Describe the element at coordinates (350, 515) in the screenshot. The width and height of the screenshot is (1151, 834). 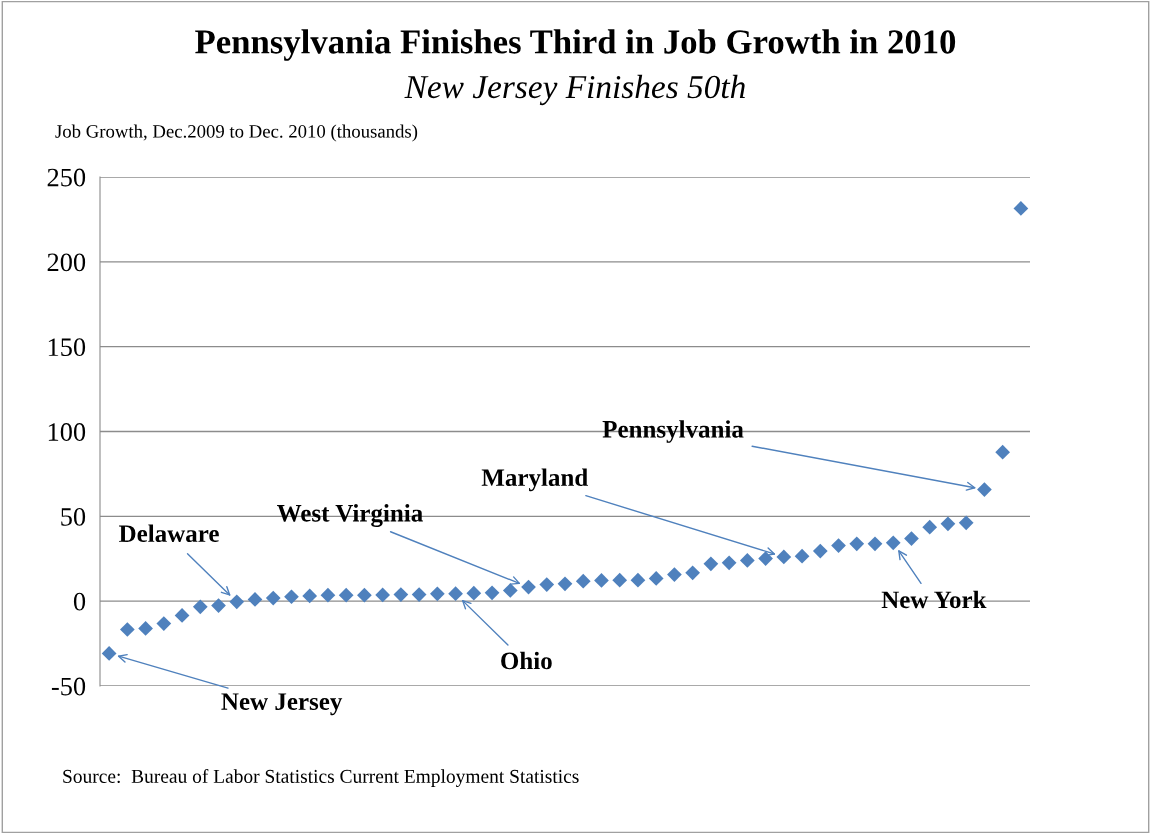
I see `annotation: West Virginia` at that location.